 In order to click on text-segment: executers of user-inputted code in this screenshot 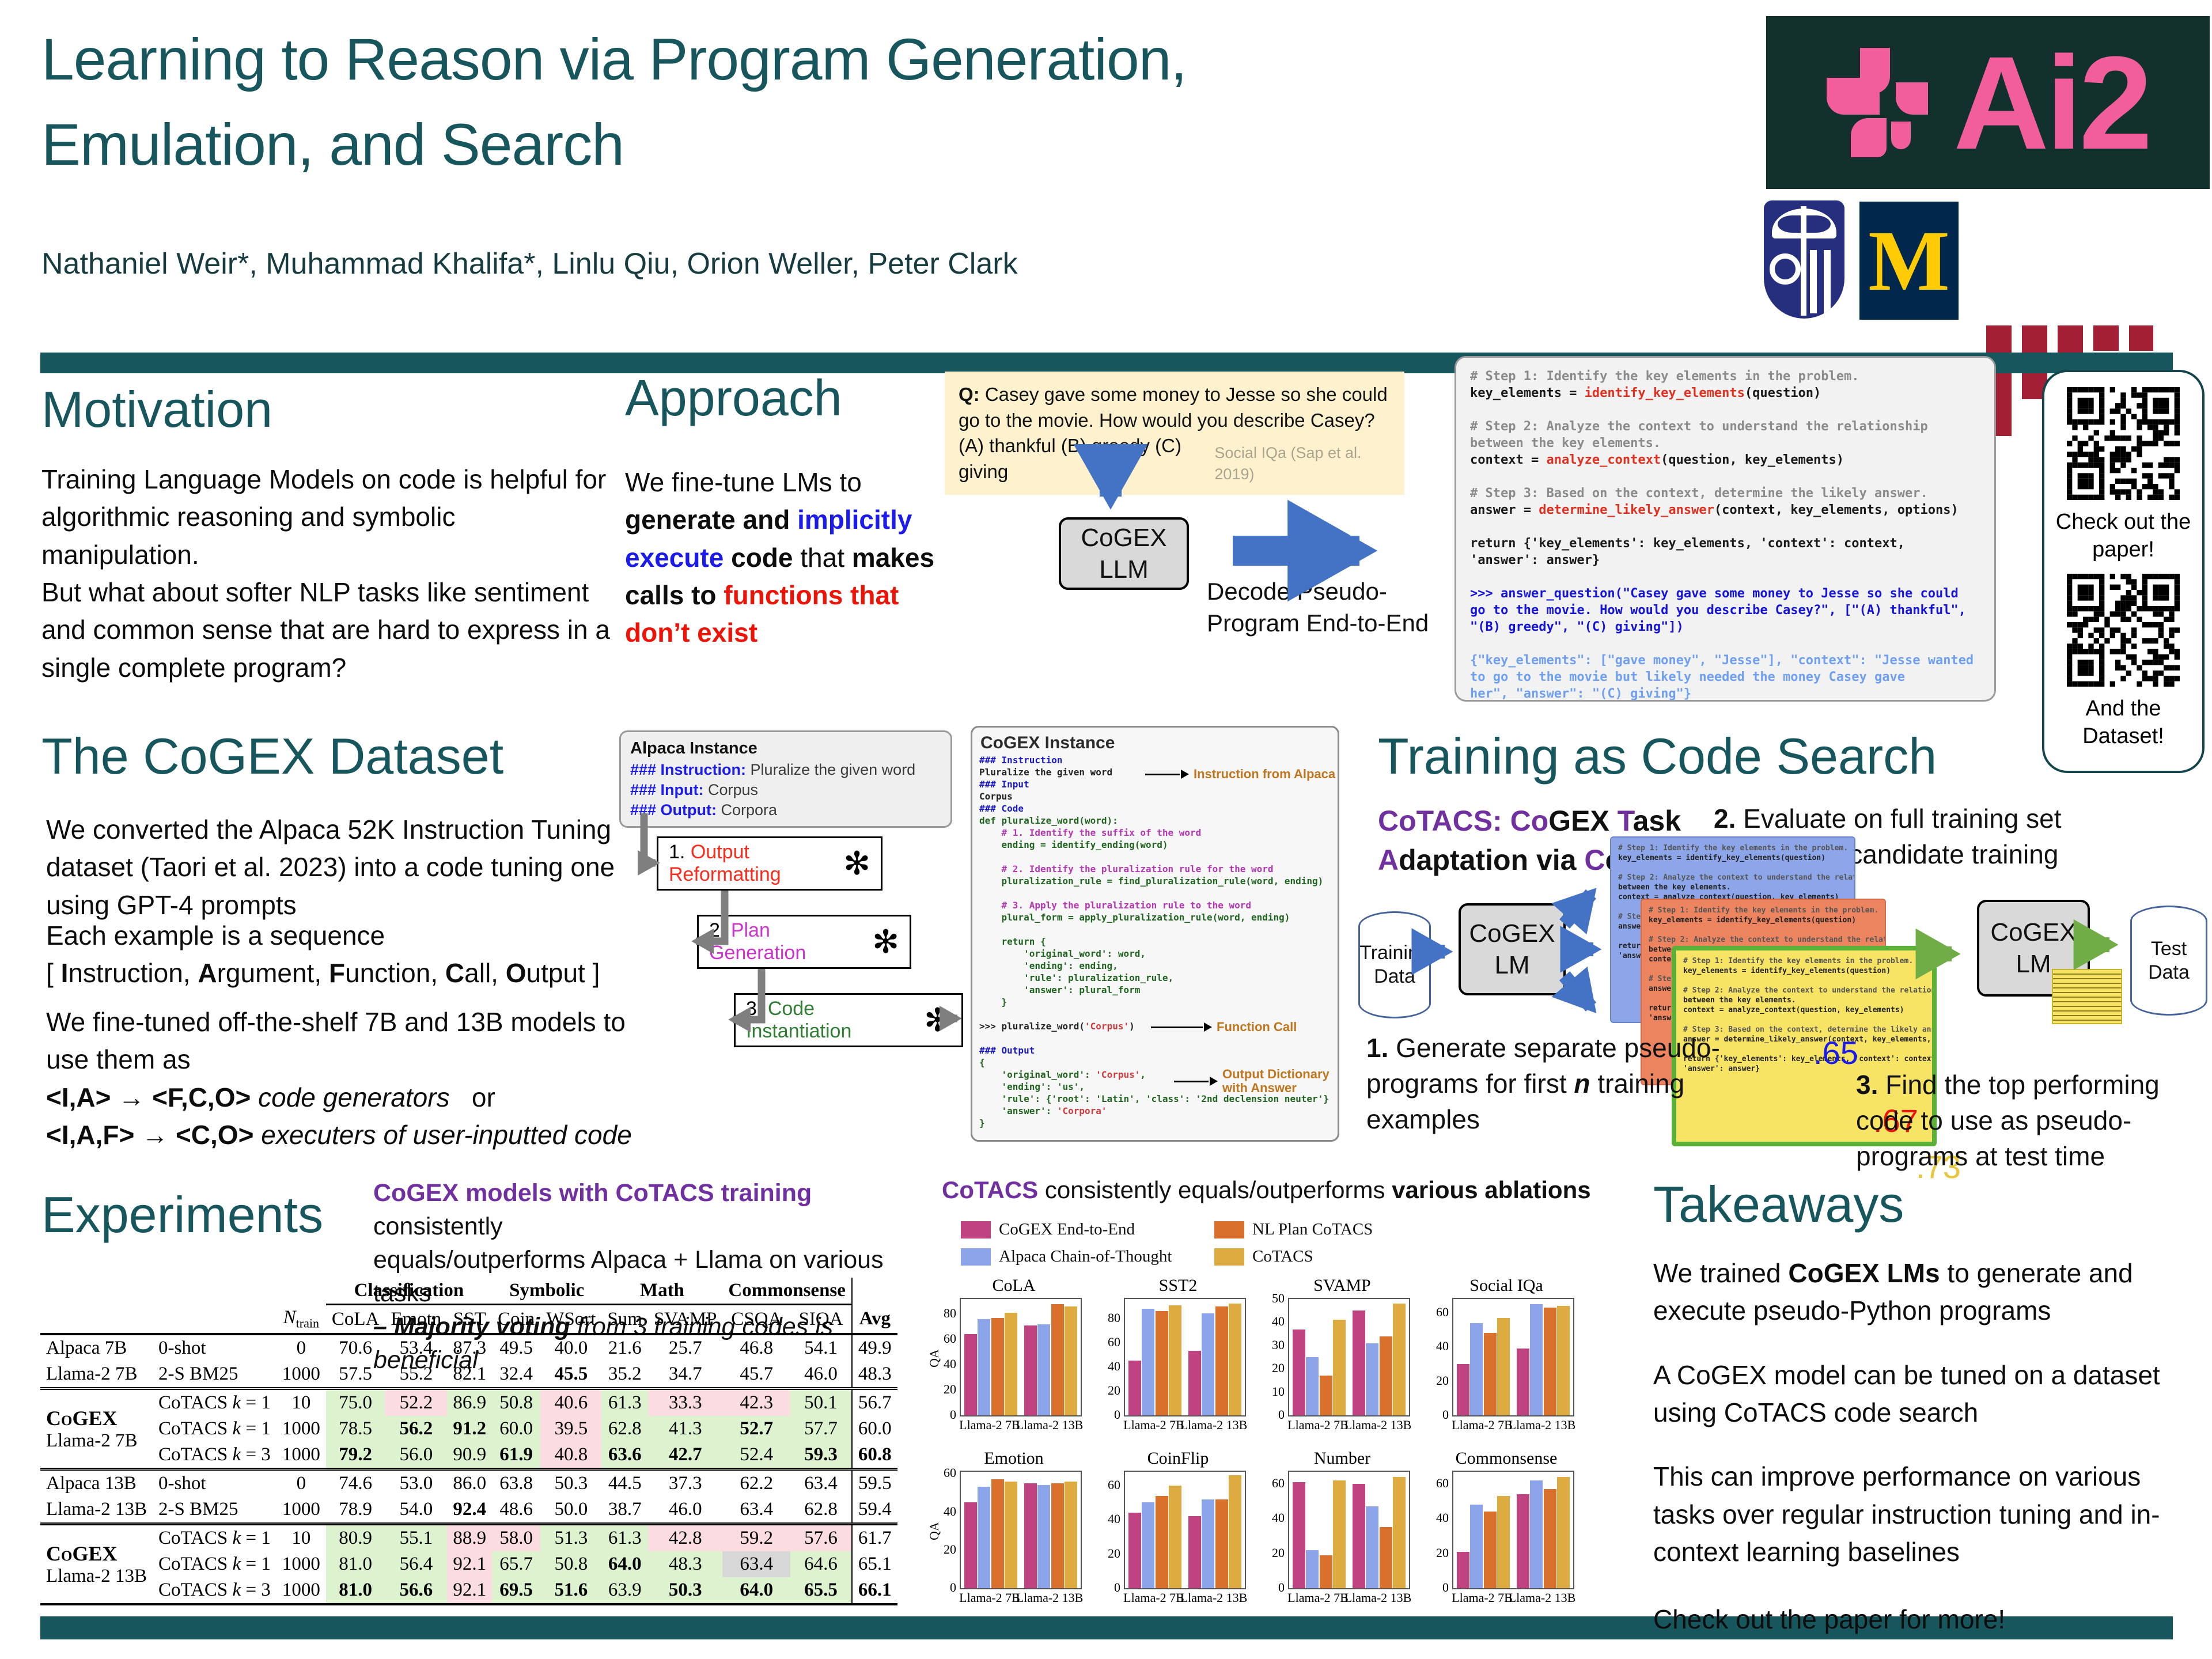, I will do `click(442, 1134)`.